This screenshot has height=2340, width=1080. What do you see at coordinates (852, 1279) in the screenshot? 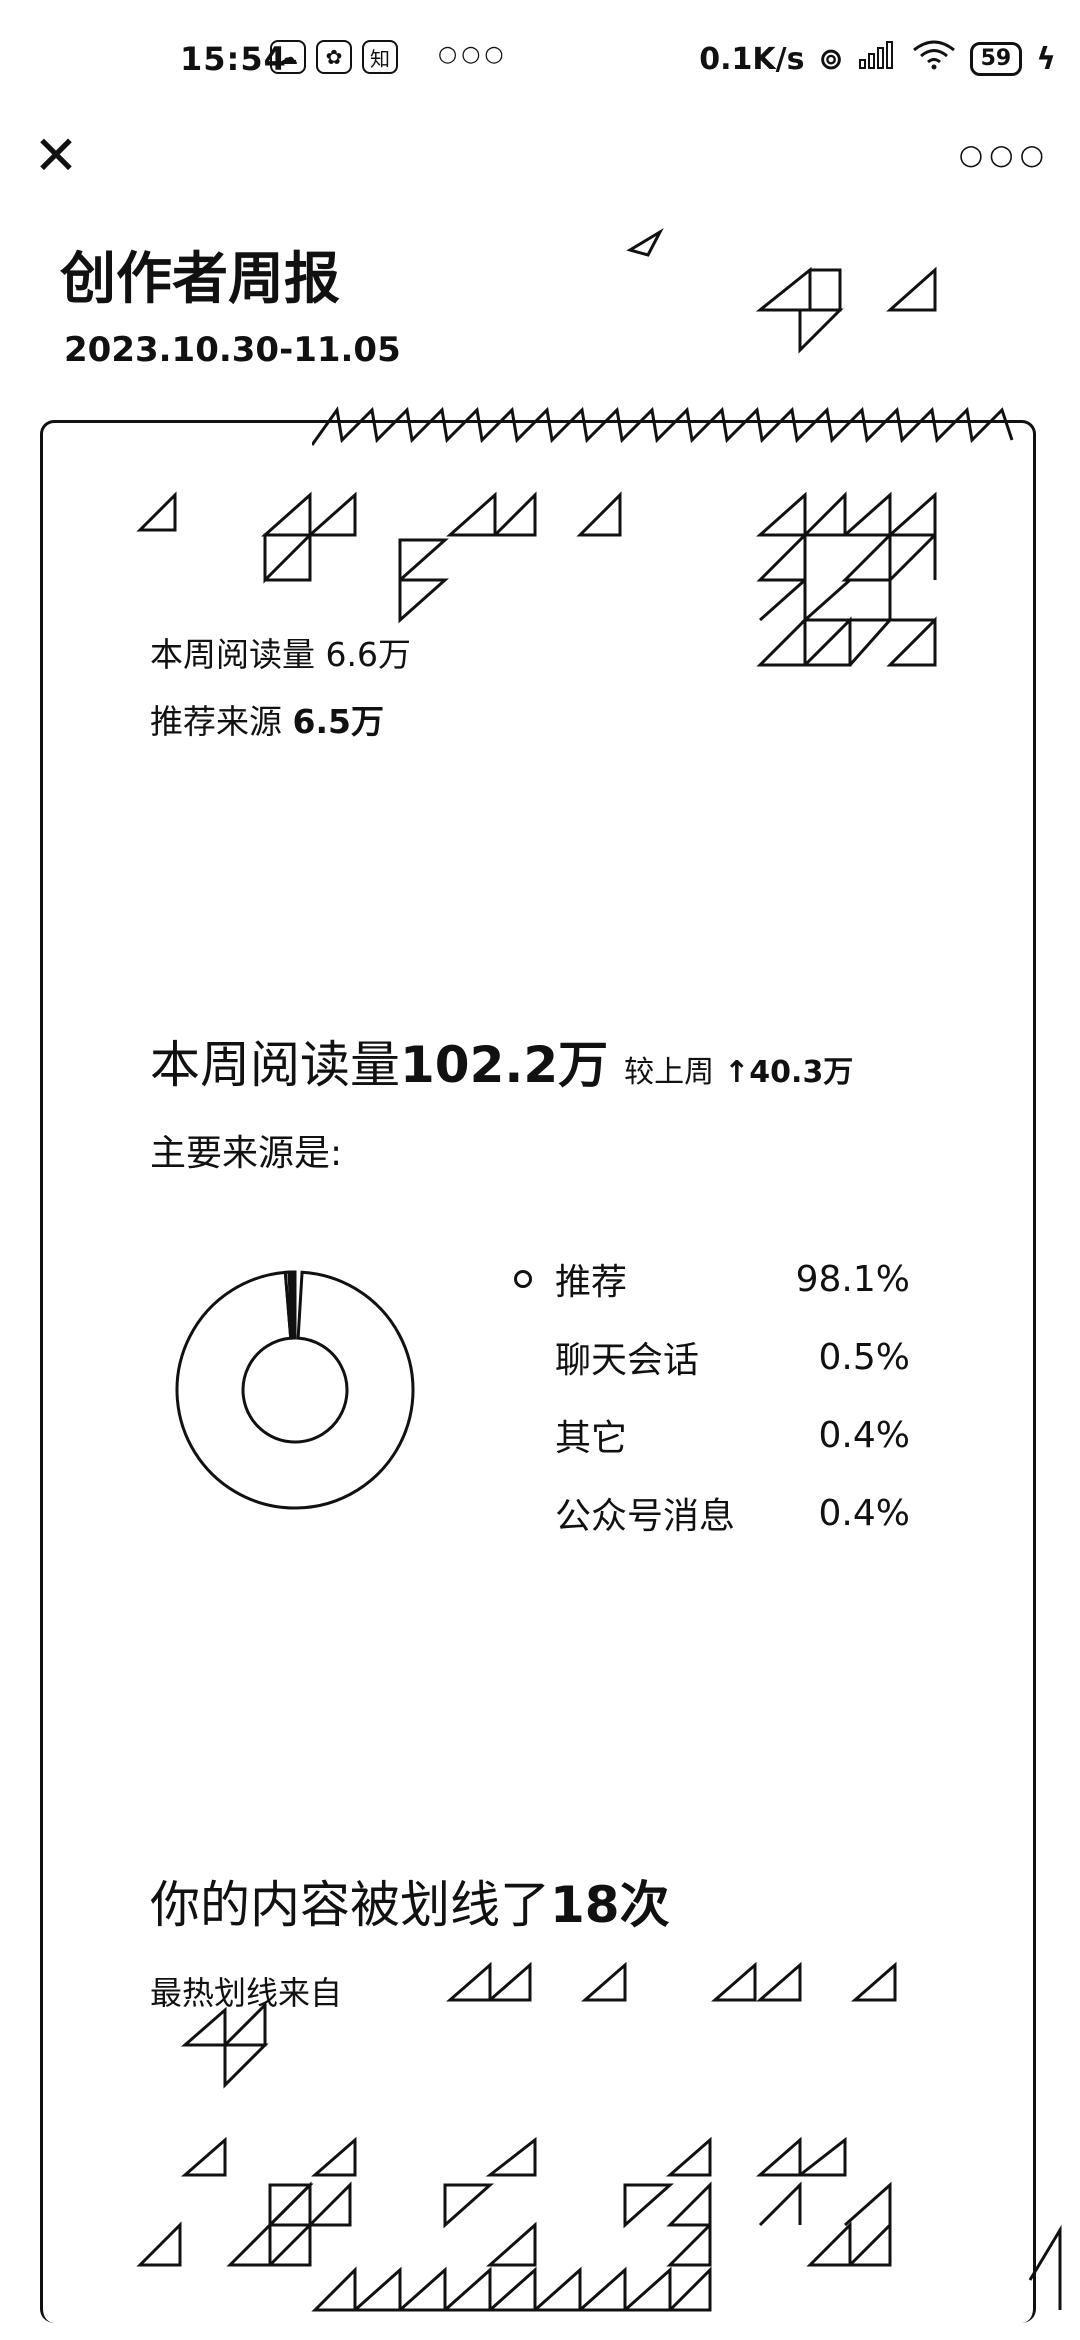
I see `legend-value: 98.1%` at bounding box center [852, 1279].